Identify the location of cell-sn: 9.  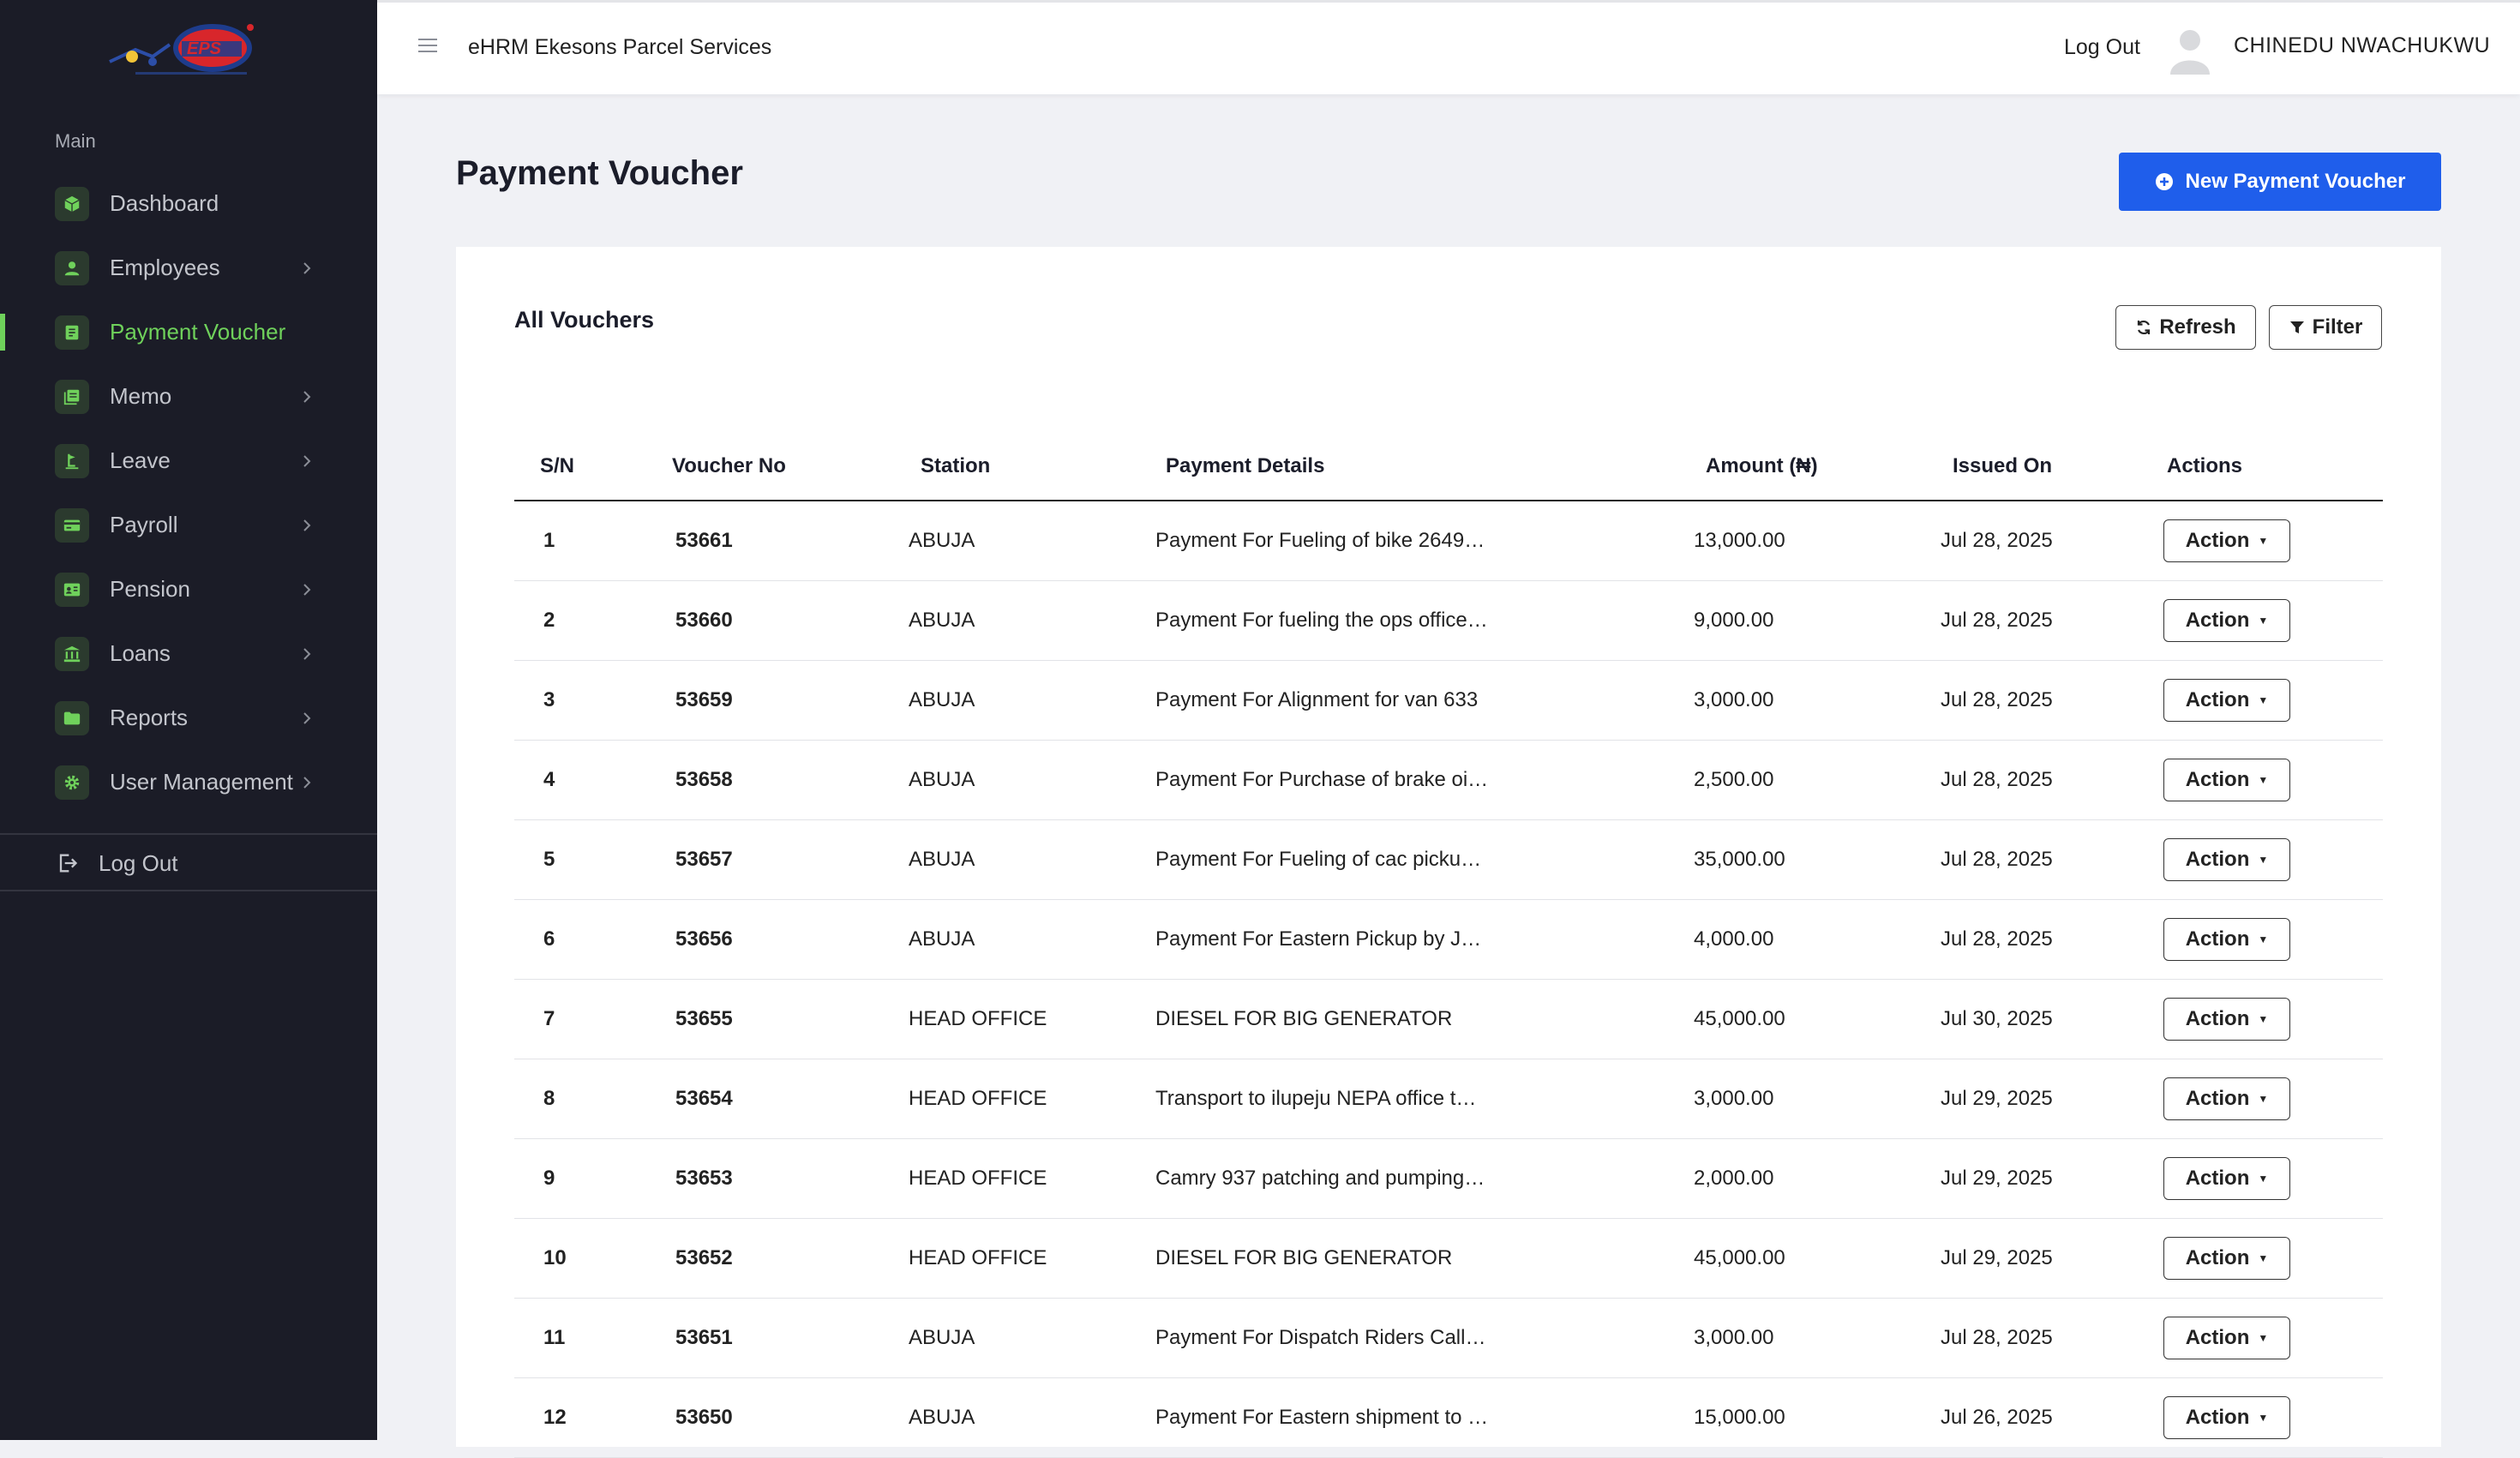
(593, 1178).